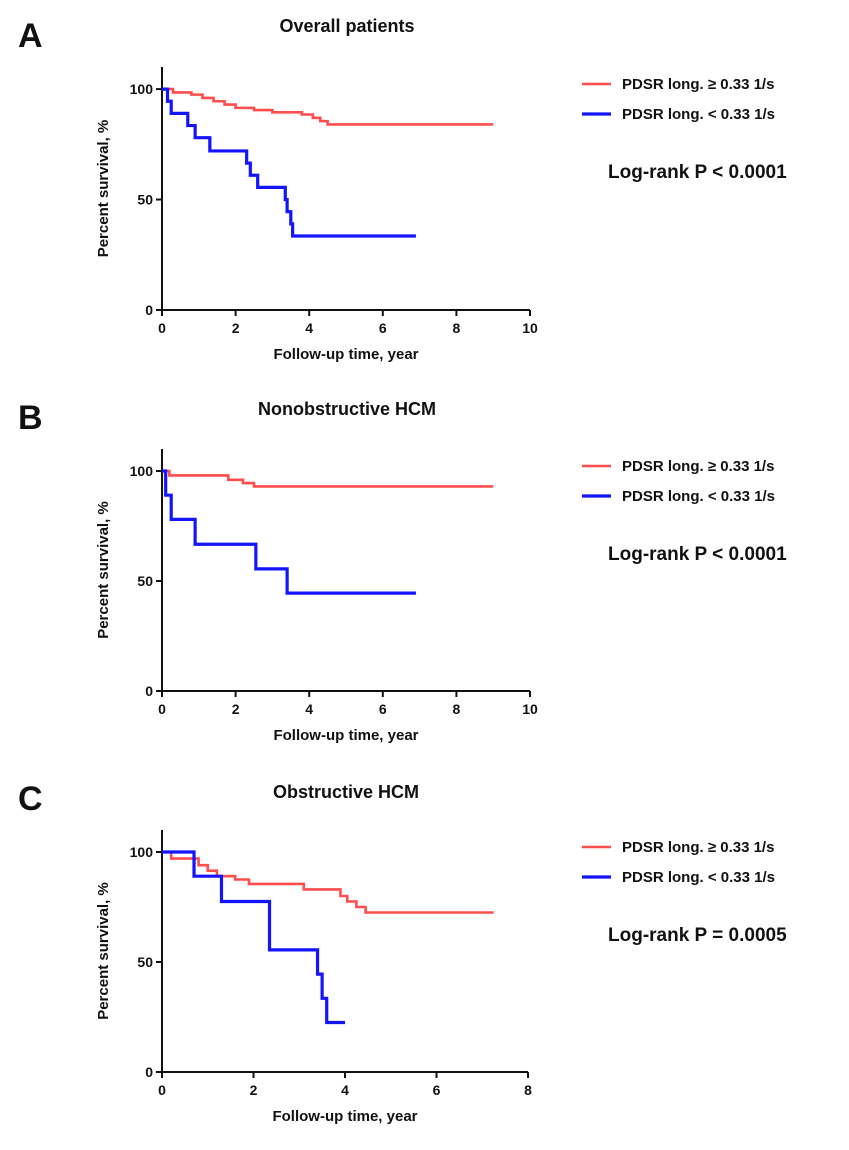 The width and height of the screenshot is (849, 1150). Describe the element at coordinates (30, 418) in the screenshot. I see `panel-letter: B` at that location.